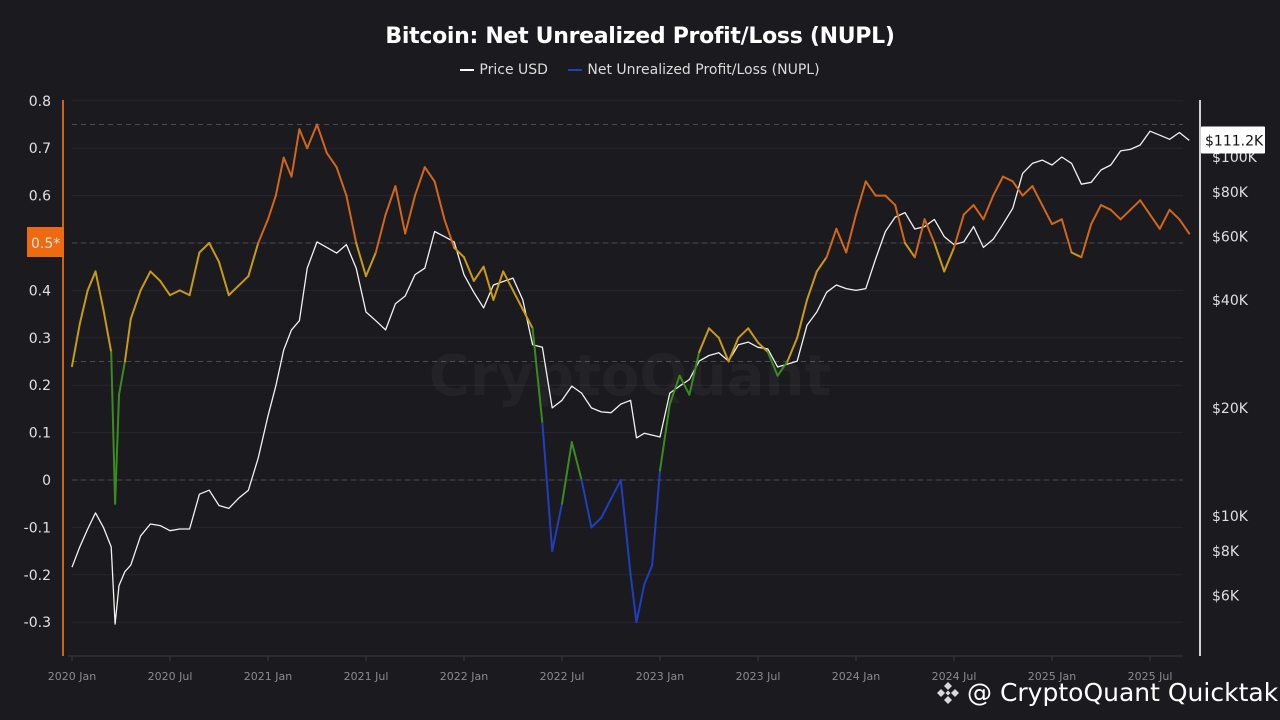 This screenshot has width=1280, height=720. Describe the element at coordinates (40, 291) in the screenshot. I see `y-left-tick-label: 0.4` at that location.